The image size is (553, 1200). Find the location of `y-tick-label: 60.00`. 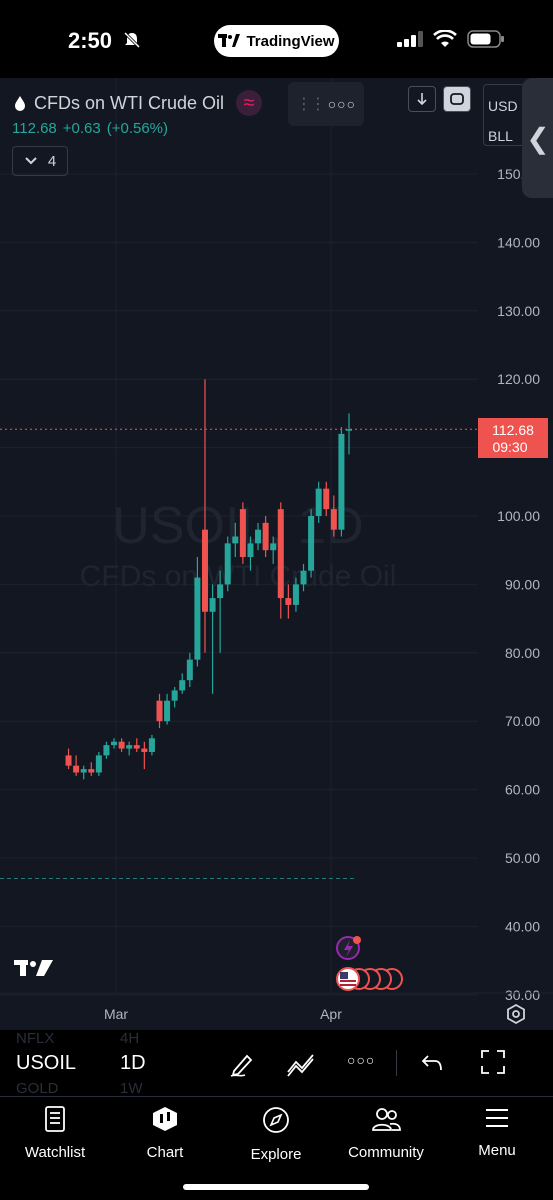

y-tick-label: 60.00 is located at coordinates (522, 790).